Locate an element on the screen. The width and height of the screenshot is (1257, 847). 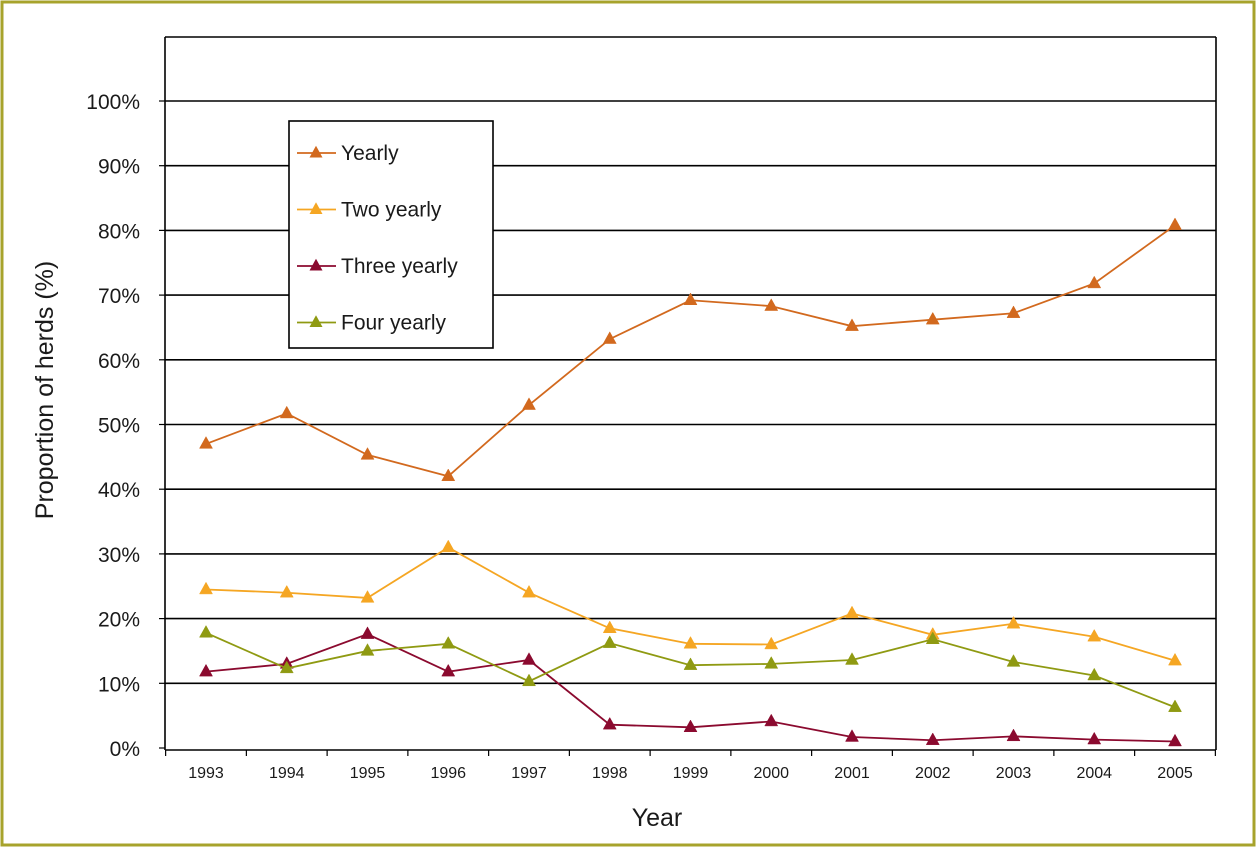
x-tick-label: 2004 is located at coordinates (1094, 773).